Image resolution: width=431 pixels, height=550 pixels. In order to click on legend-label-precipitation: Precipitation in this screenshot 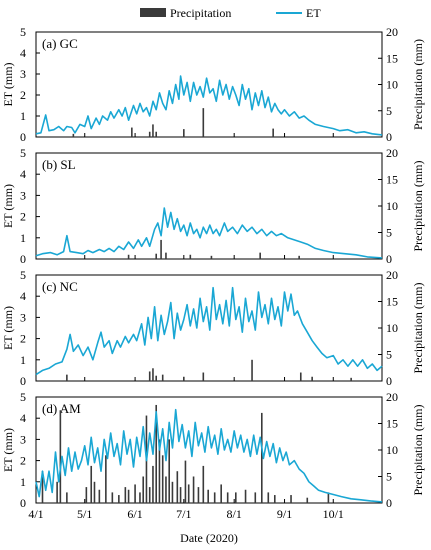, I will do `click(200, 13)`.